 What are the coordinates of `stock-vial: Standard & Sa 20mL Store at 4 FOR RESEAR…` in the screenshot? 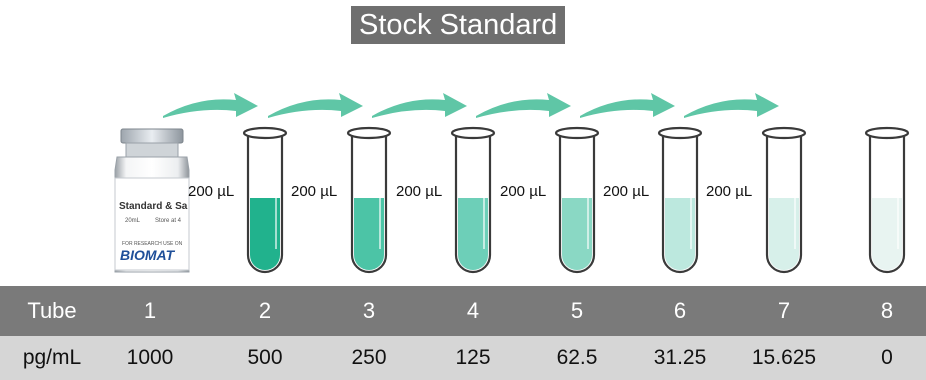 It's located at (152, 200).